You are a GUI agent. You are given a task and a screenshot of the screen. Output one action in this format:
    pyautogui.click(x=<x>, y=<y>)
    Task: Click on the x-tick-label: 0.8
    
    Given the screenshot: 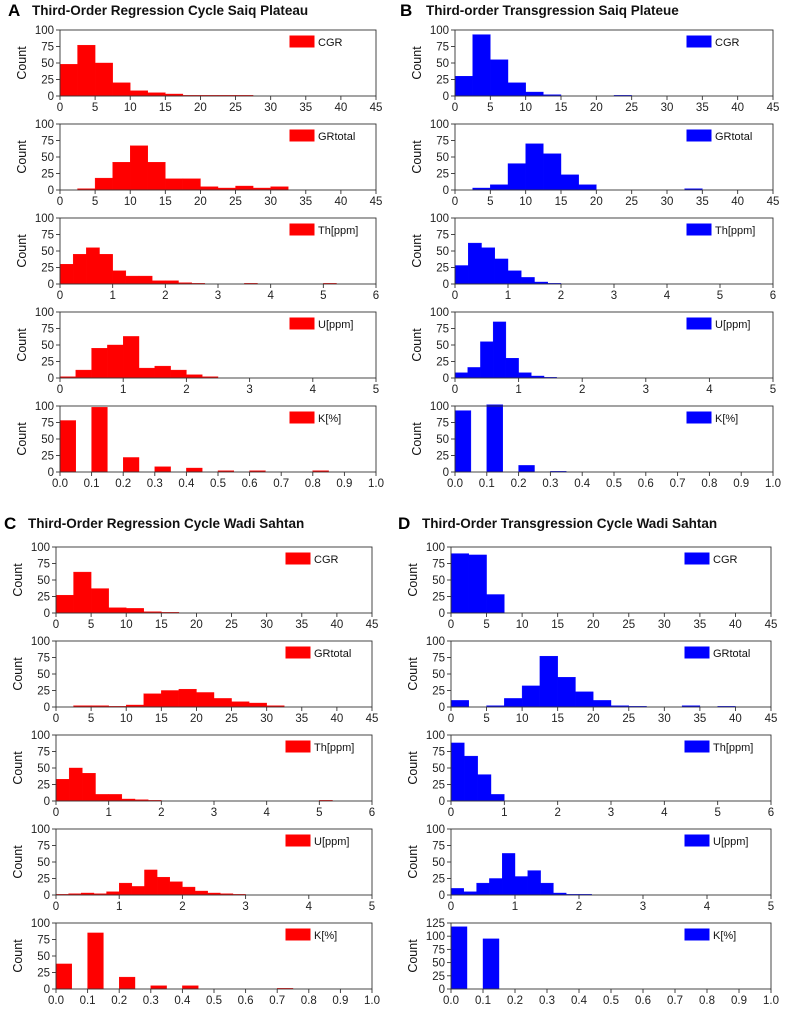 What is the action you would take?
    pyautogui.click(x=313, y=484)
    